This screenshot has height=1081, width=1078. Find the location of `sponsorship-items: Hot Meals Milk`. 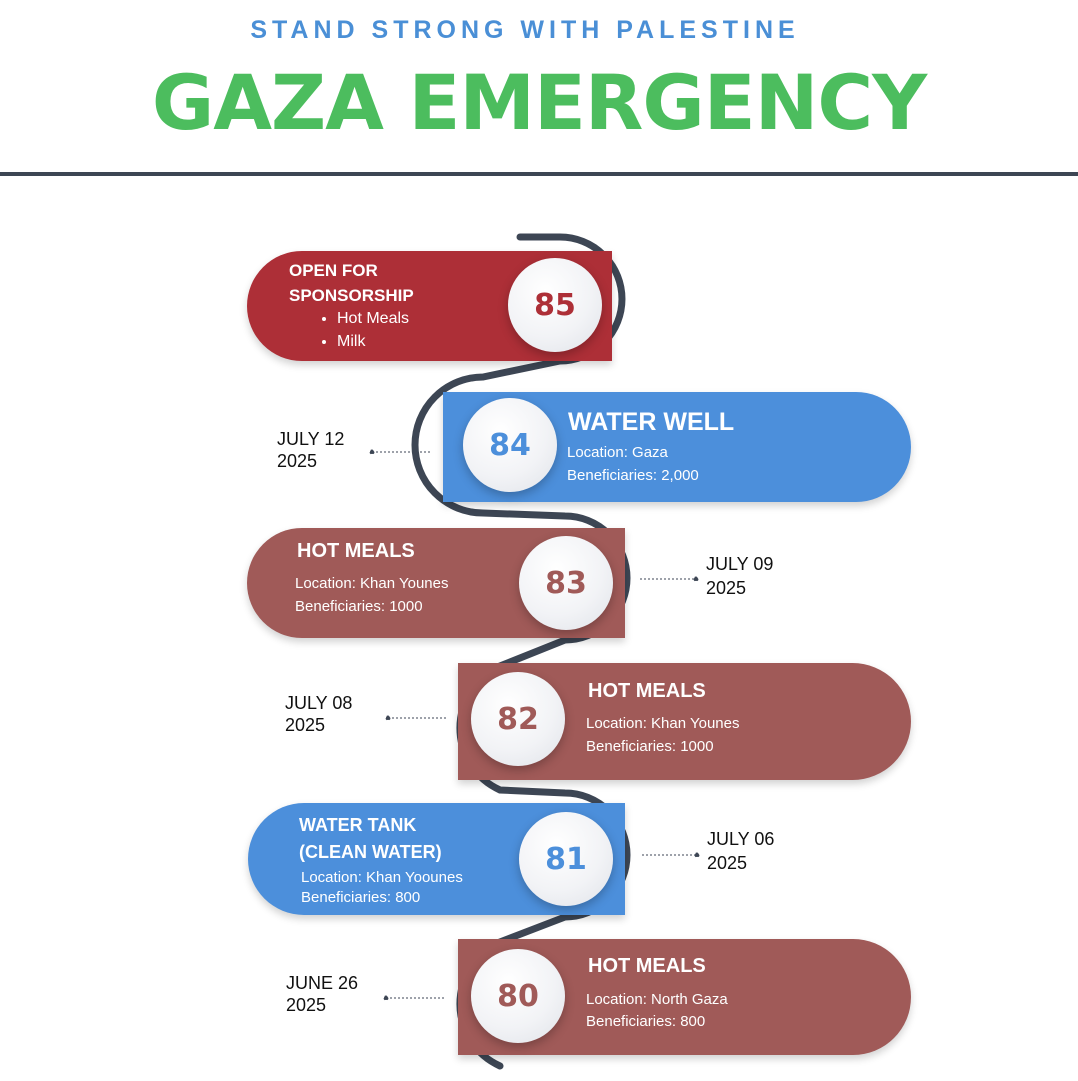

sponsorship-items: Hot Meals Milk is located at coordinates (363, 330).